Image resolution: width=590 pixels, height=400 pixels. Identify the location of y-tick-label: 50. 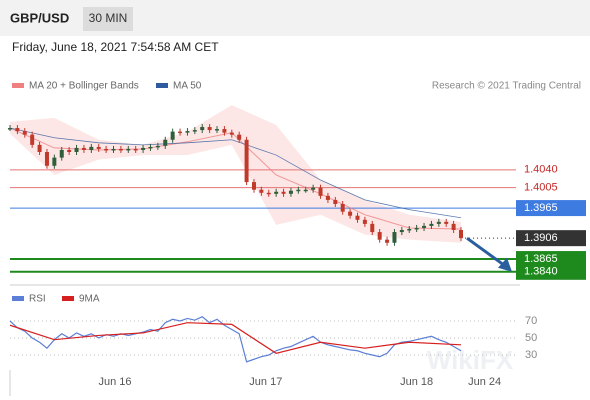
(531, 338).